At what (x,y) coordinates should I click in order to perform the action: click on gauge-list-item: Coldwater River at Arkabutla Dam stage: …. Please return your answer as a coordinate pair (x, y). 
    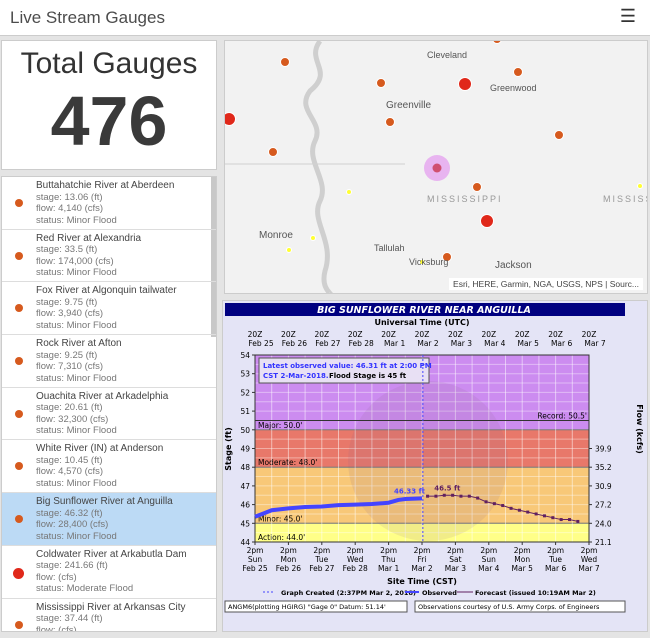
    Looking at the image, I should click on (109, 572).